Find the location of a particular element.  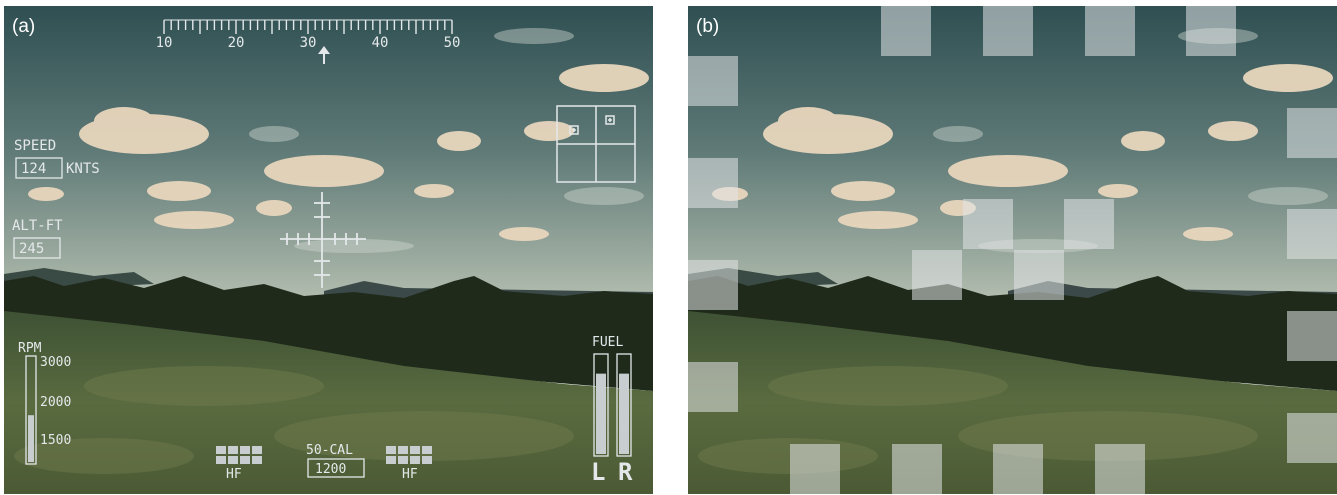

speed-value: 124 is located at coordinates (33, 169).